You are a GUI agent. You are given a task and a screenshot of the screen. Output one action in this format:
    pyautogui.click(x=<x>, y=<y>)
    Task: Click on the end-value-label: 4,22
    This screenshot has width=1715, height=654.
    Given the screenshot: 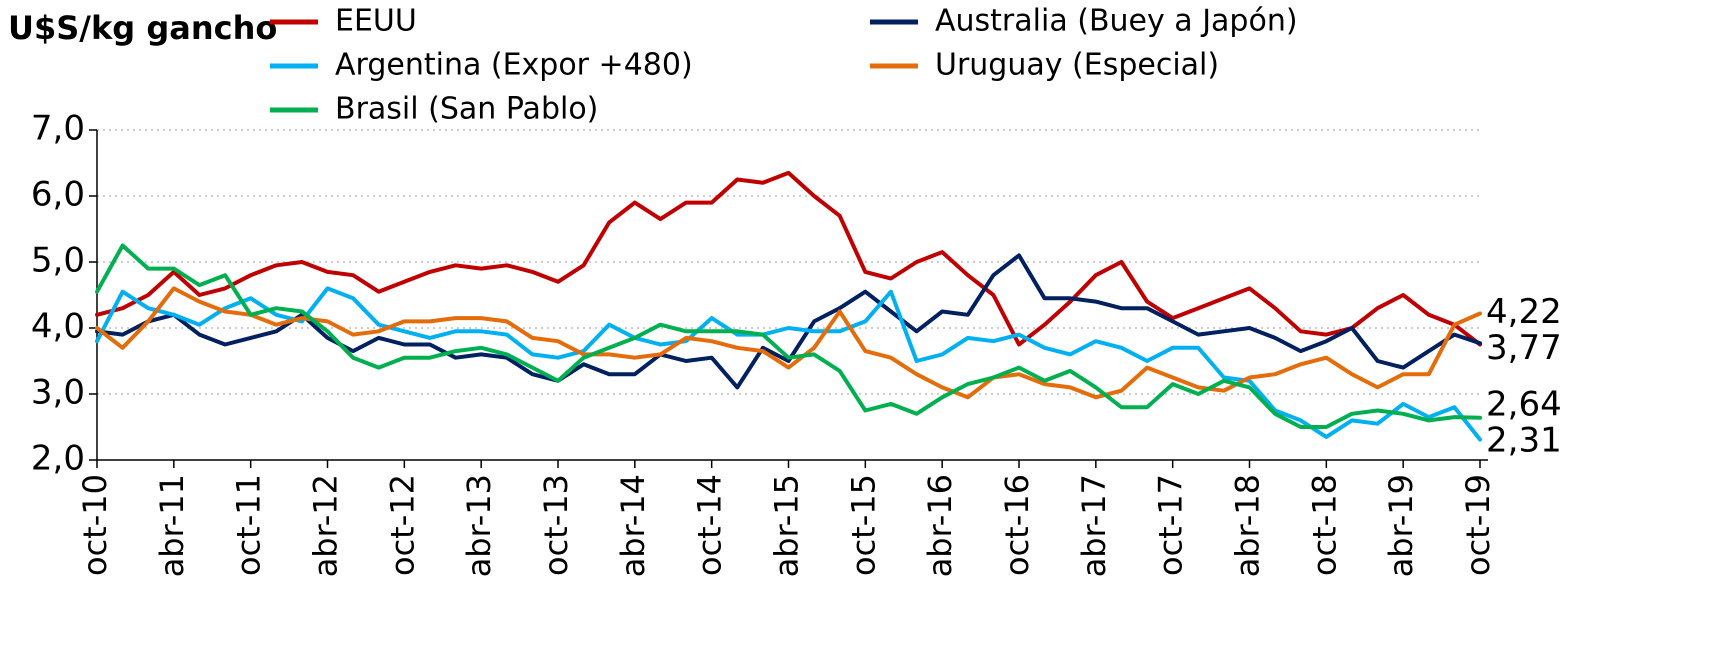 What is the action you would take?
    pyautogui.click(x=1524, y=312)
    